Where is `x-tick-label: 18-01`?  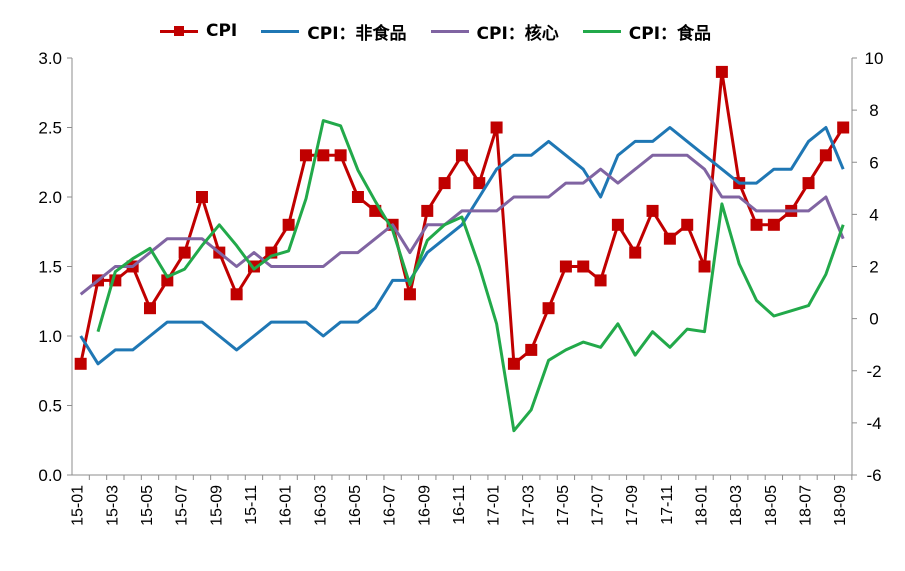
x-tick-label: 18-01 is located at coordinates (702, 505).